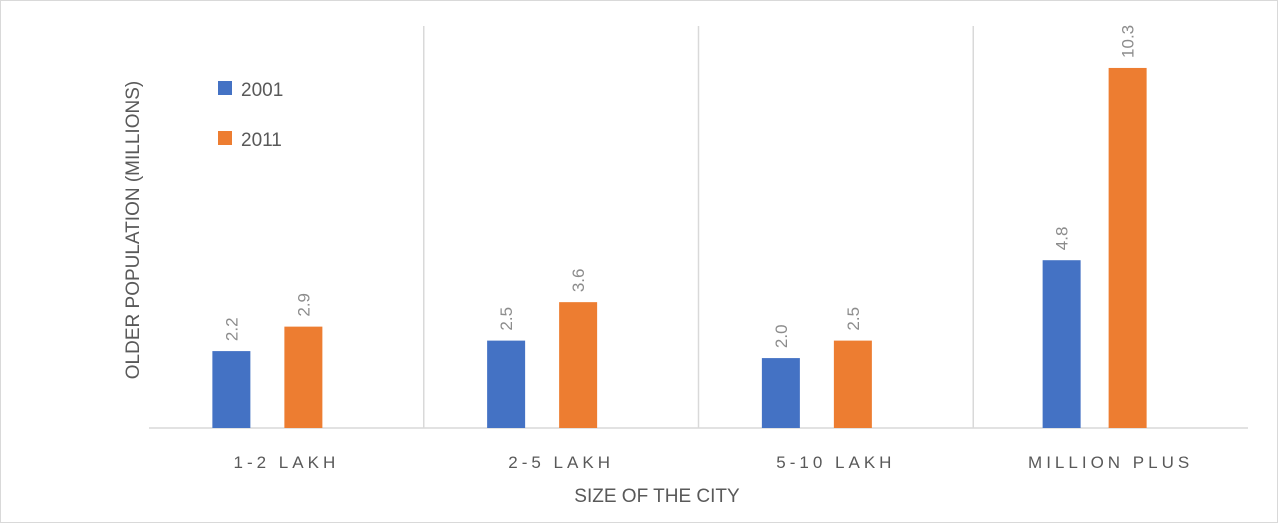  What do you see at coordinates (250, 115) in the screenshot?
I see `legend: 2001 2011` at bounding box center [250, 115].